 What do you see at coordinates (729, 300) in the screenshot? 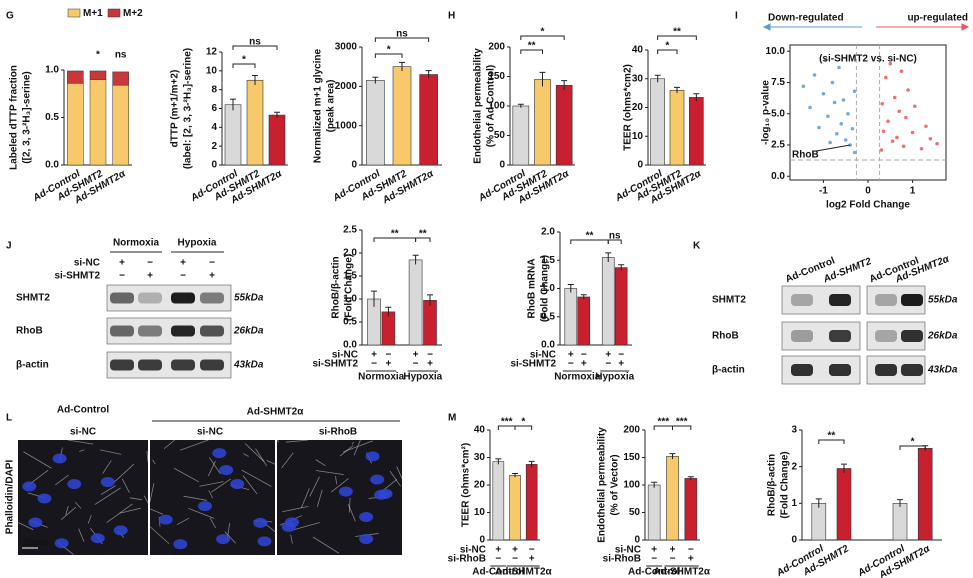
I see `protein-label: SHMT2` at bounding box center [729, 300].